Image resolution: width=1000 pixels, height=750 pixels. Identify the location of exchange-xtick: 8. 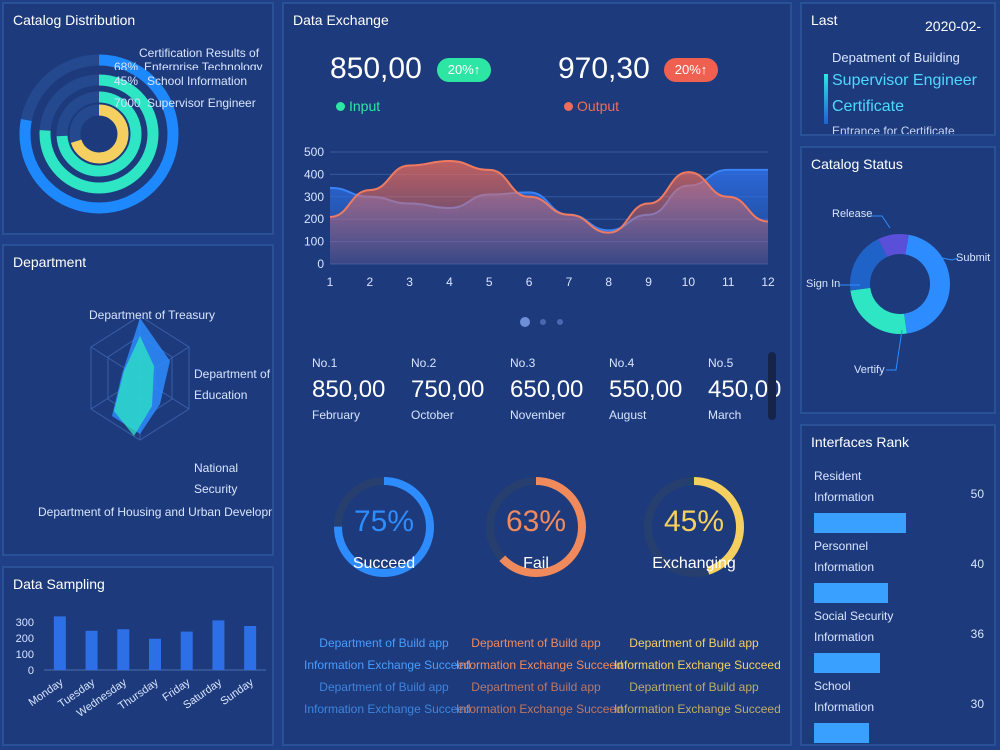
(608, 282).